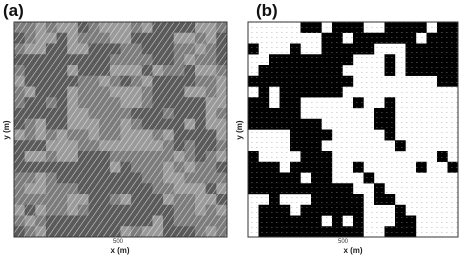  What do you see at coordinates (13, 10) in the screenshot?
I see `panel-label: (a)` at bounding box center [13, 10].